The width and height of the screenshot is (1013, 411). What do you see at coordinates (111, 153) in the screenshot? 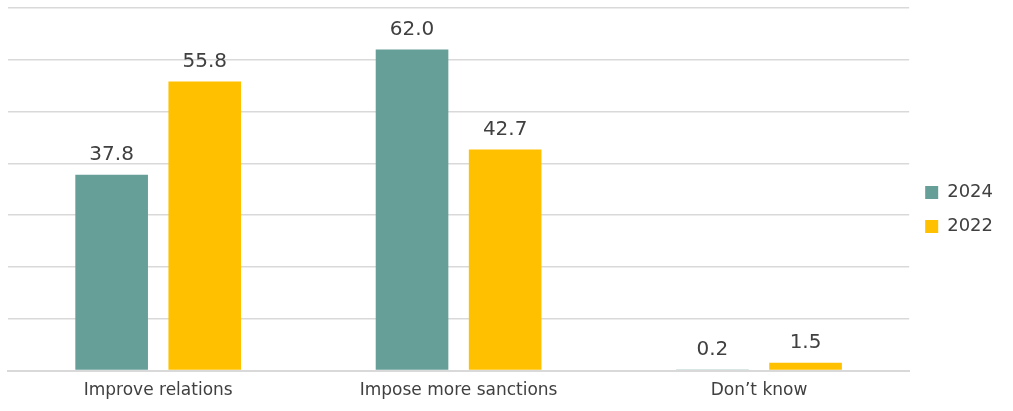
I see `data-label: 37.8` at bounding box center [111, 153].